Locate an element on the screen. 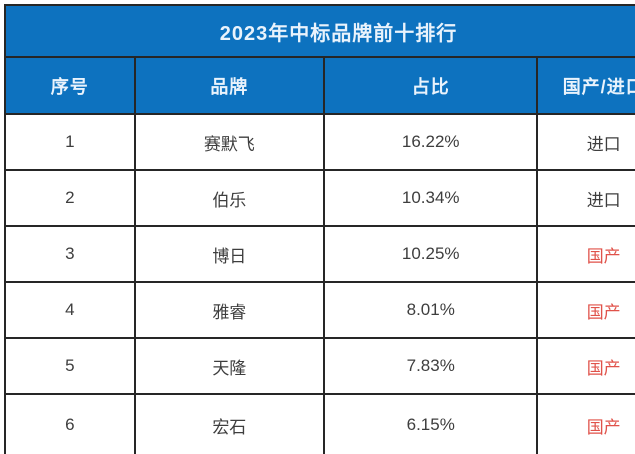 This screenshot has width=635, height=454. cell-share: 16.22% is located at coordinates (432, 143).